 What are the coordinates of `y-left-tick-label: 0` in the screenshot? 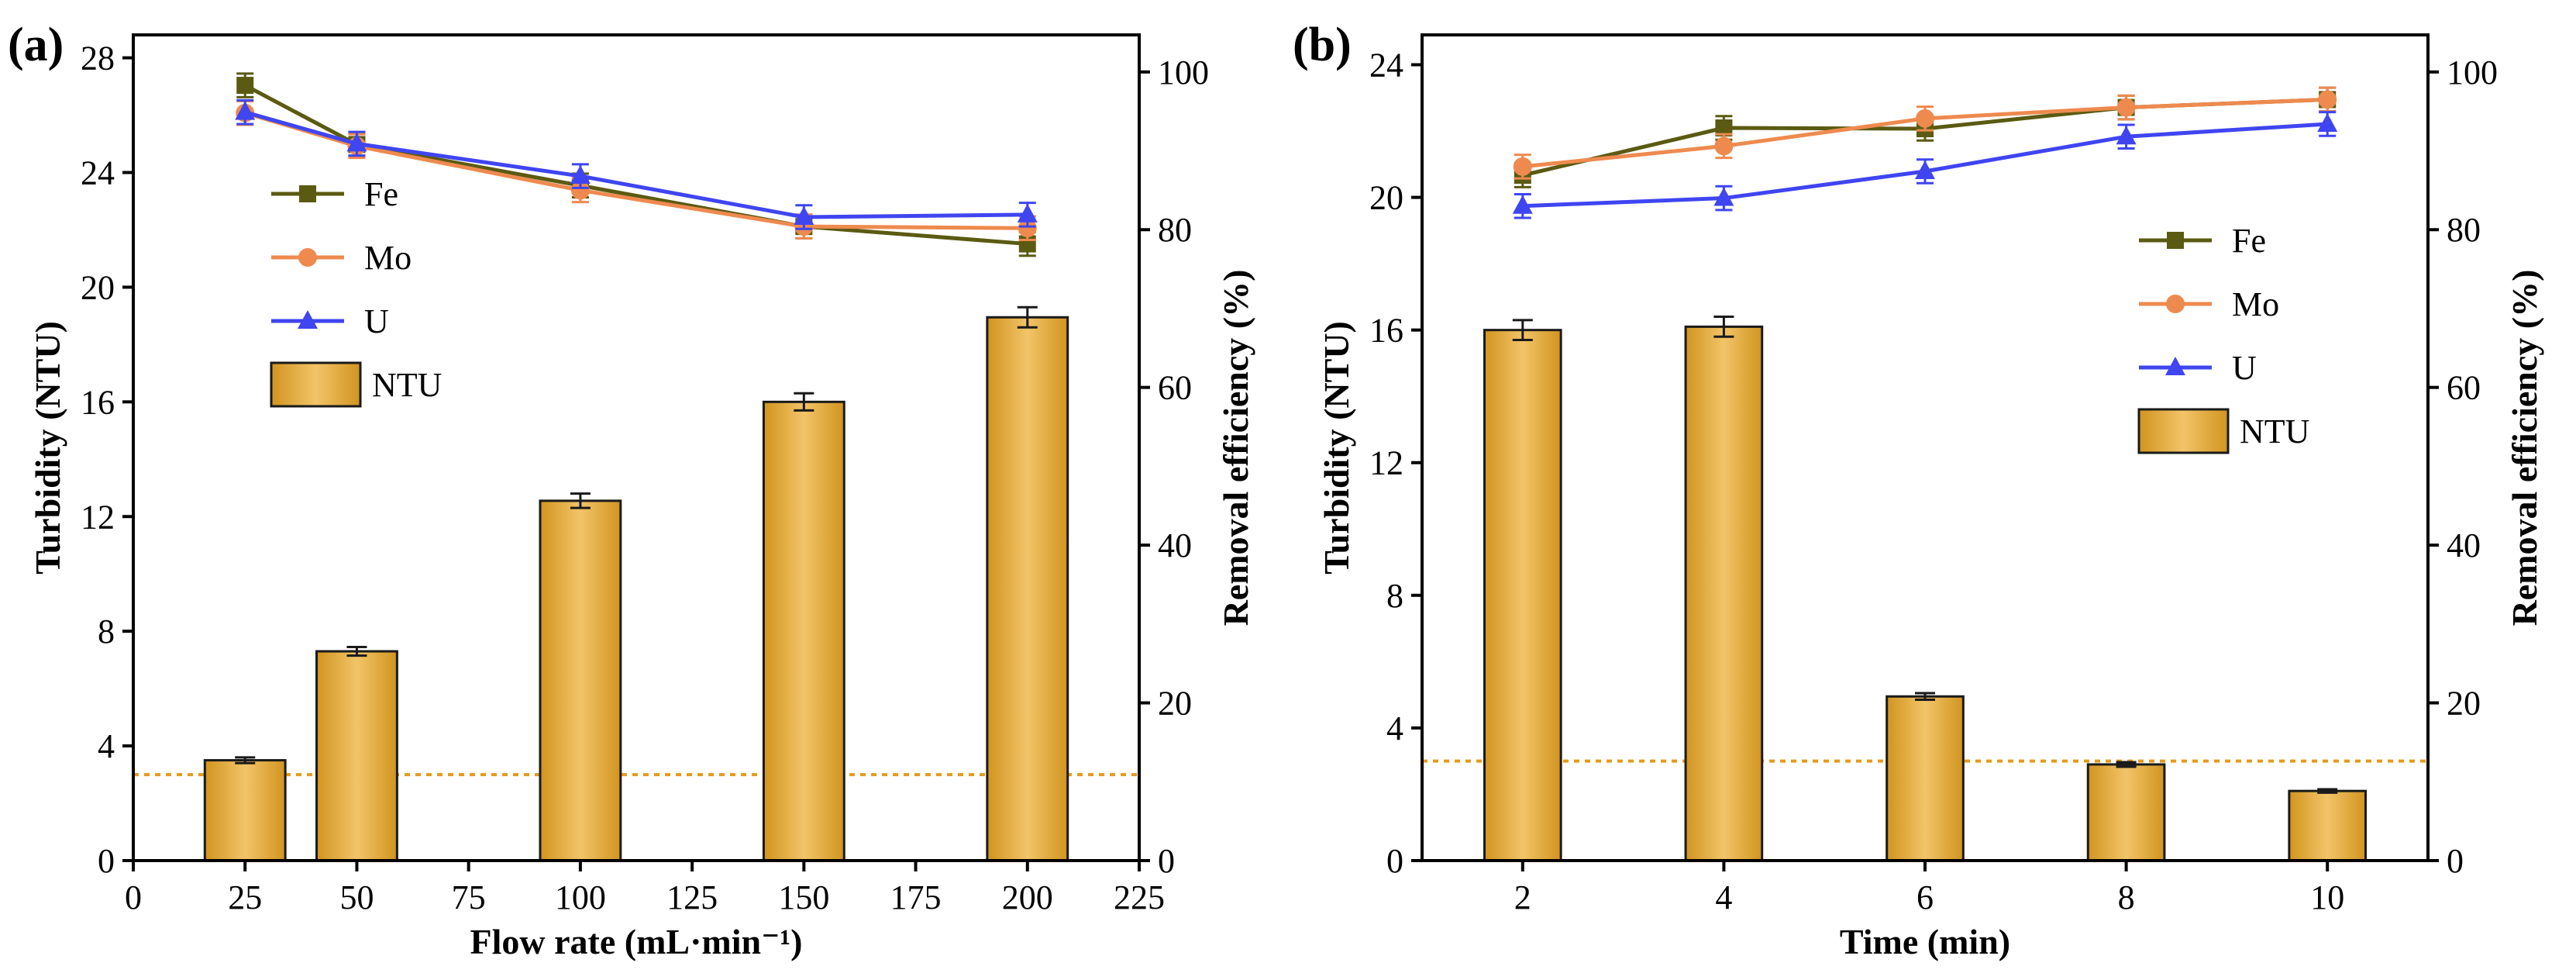 It's located at (1394, 861).